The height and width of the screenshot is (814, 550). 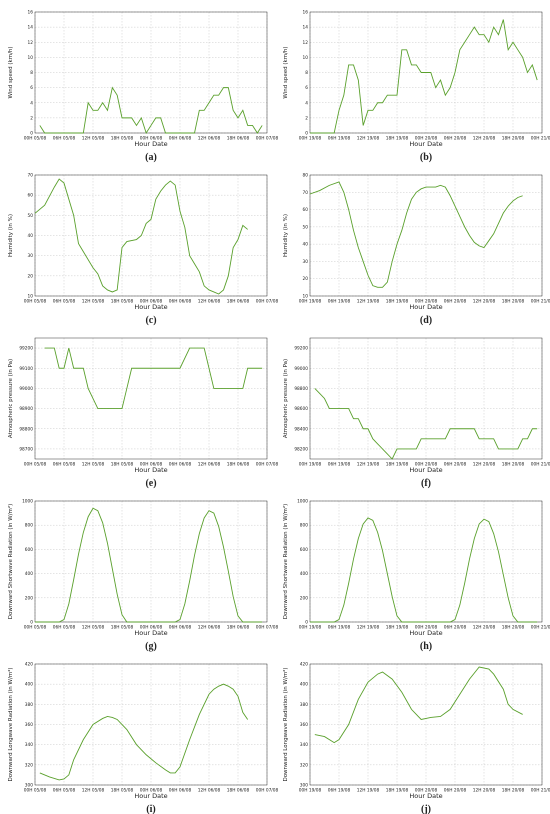 I want to click on y-tick-label: 70, so click(x=306, y=193).